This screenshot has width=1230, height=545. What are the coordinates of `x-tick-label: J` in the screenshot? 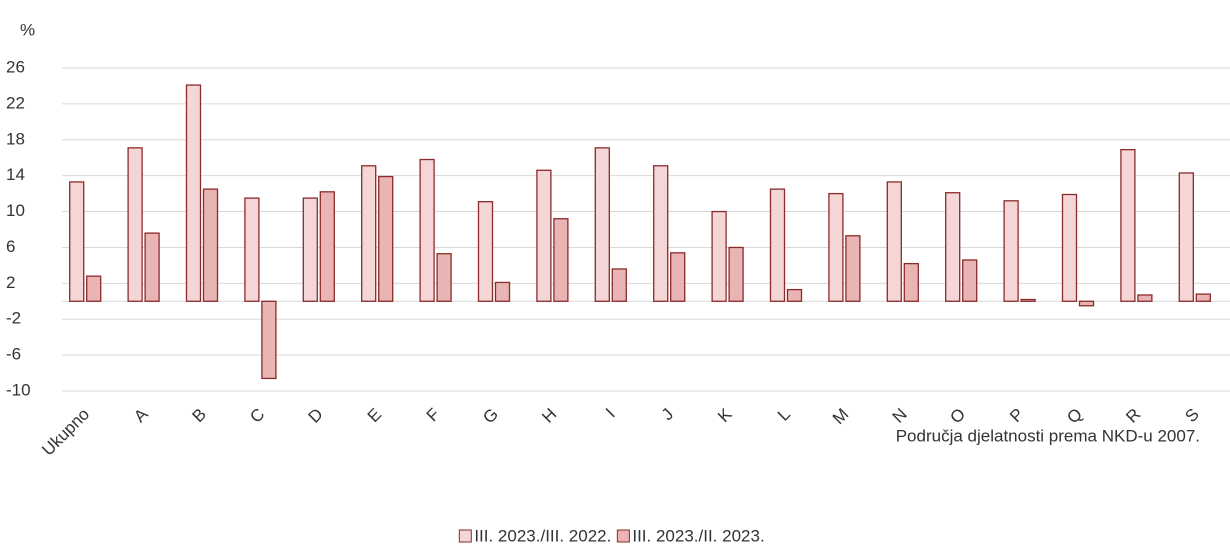 It's located at (667, 414).